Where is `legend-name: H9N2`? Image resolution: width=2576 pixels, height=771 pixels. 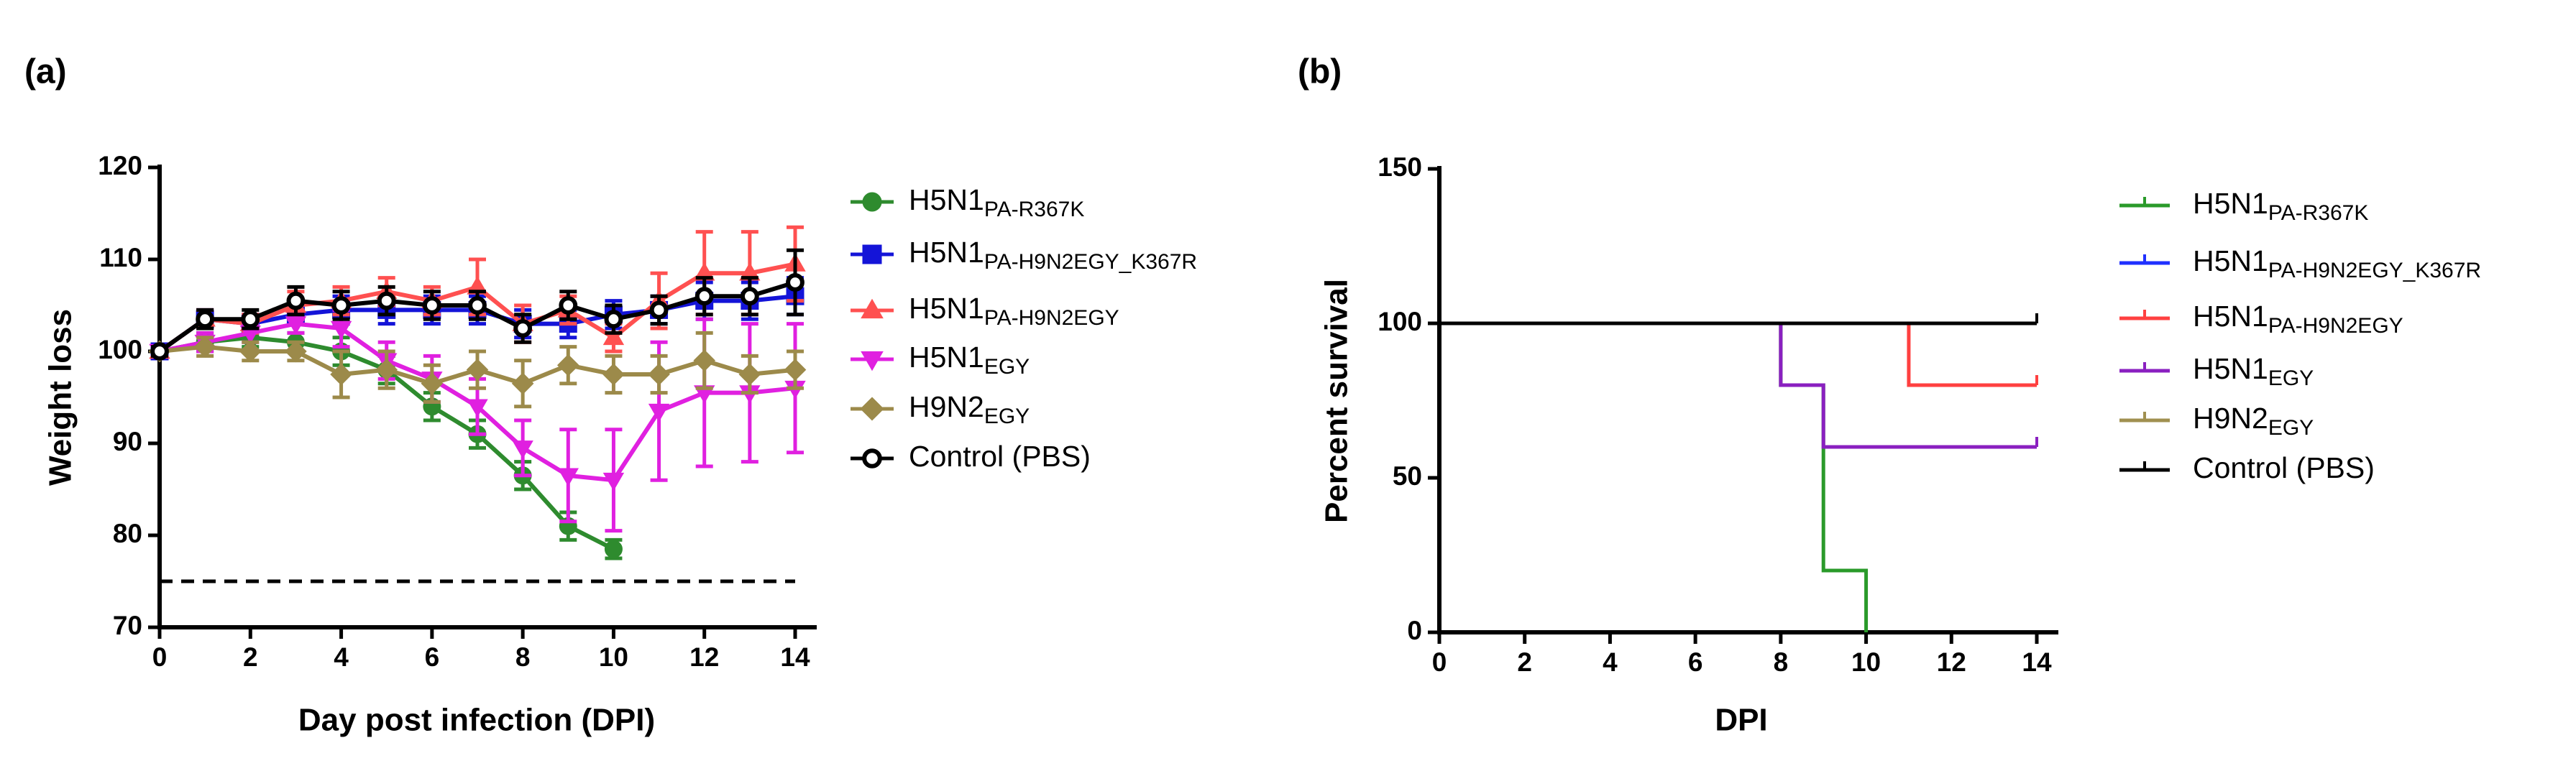 legend-name: H9N2 is located at coordinates (946, 406).